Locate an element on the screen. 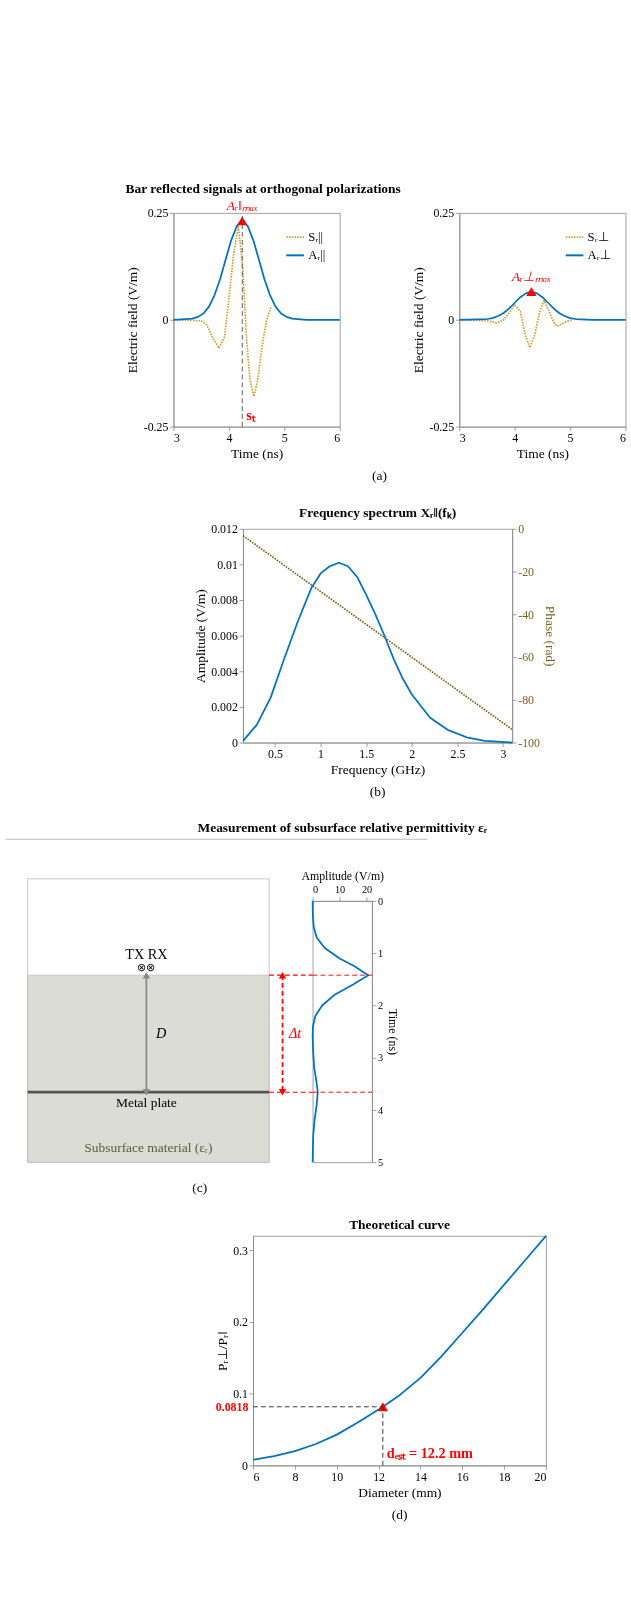  y-tick-label: 3 is located at coordinates (380, 1058).